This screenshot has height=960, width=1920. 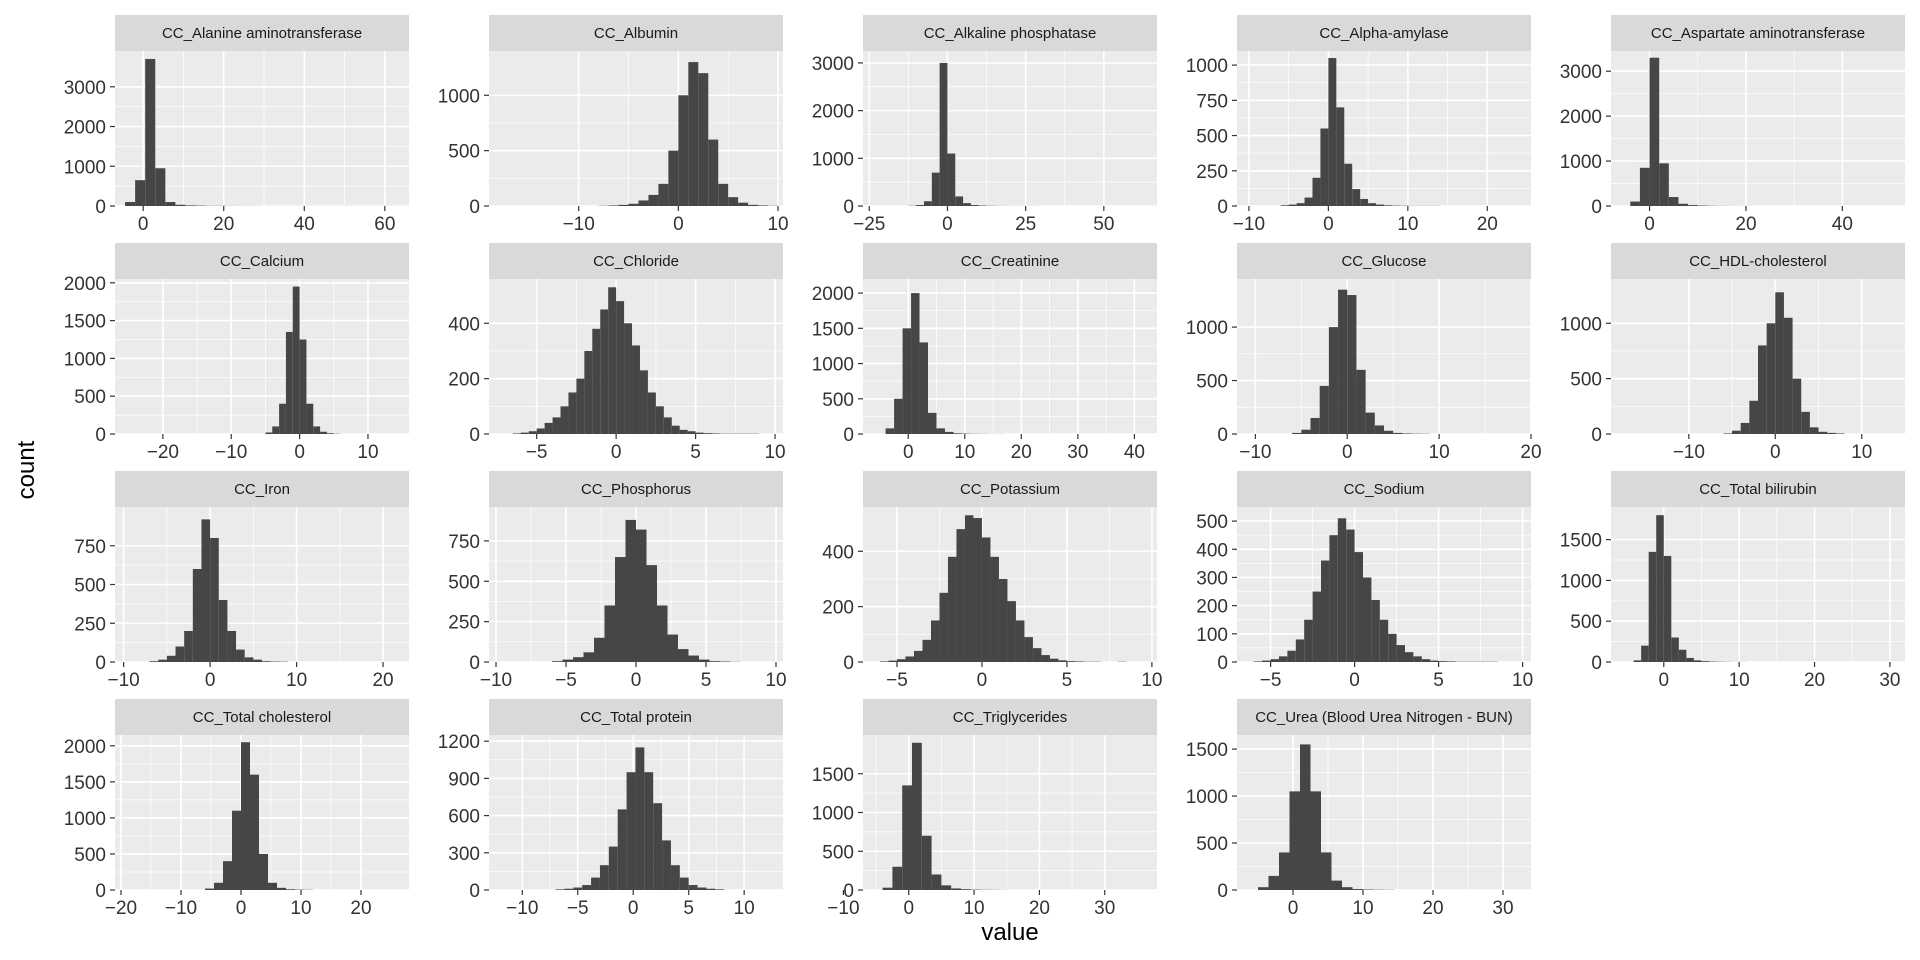 I want to click on facet-9-y-tick-label-0: 0, so click(x=1596, y=435).